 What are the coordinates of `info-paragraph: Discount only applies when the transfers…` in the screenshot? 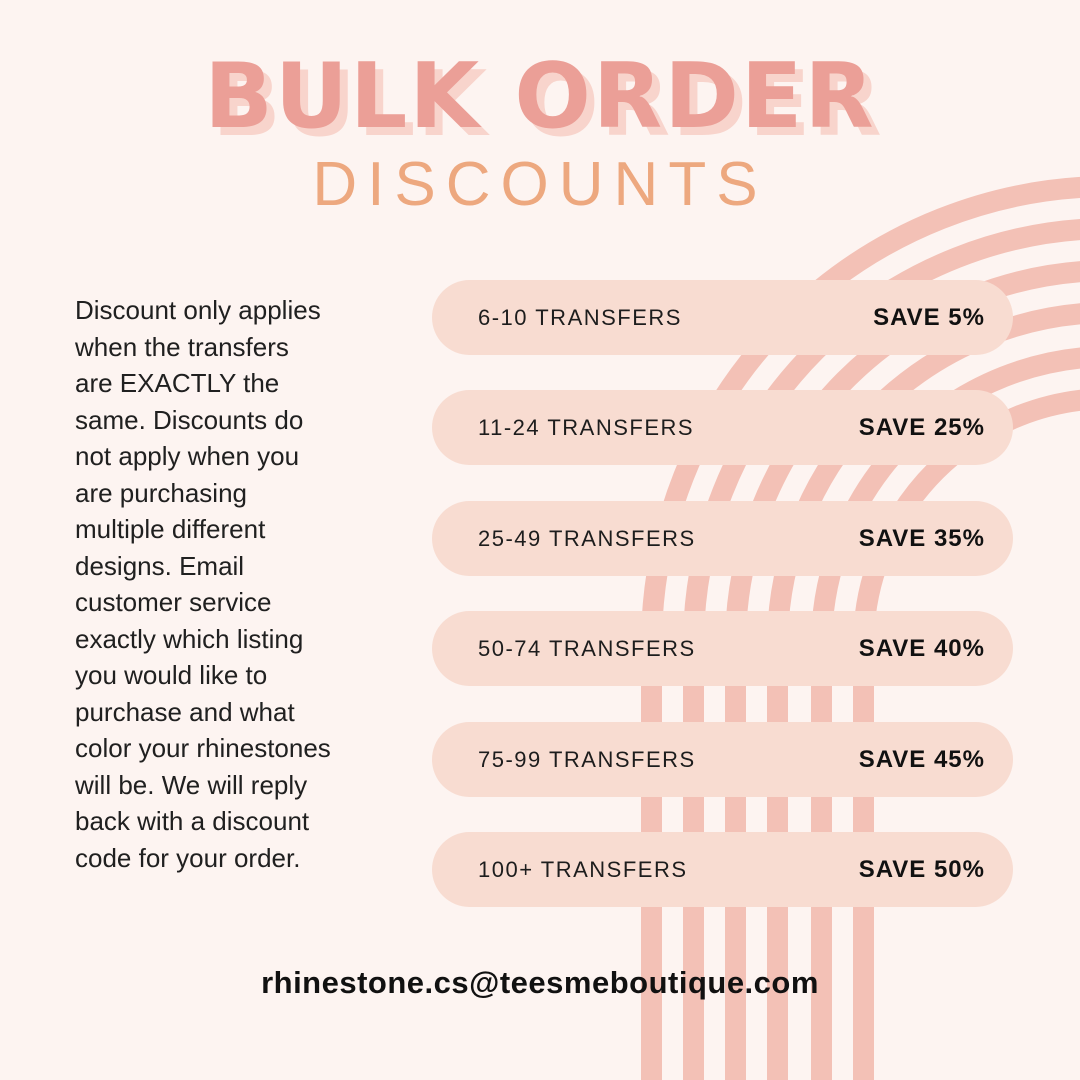 It's located at (203, 584).